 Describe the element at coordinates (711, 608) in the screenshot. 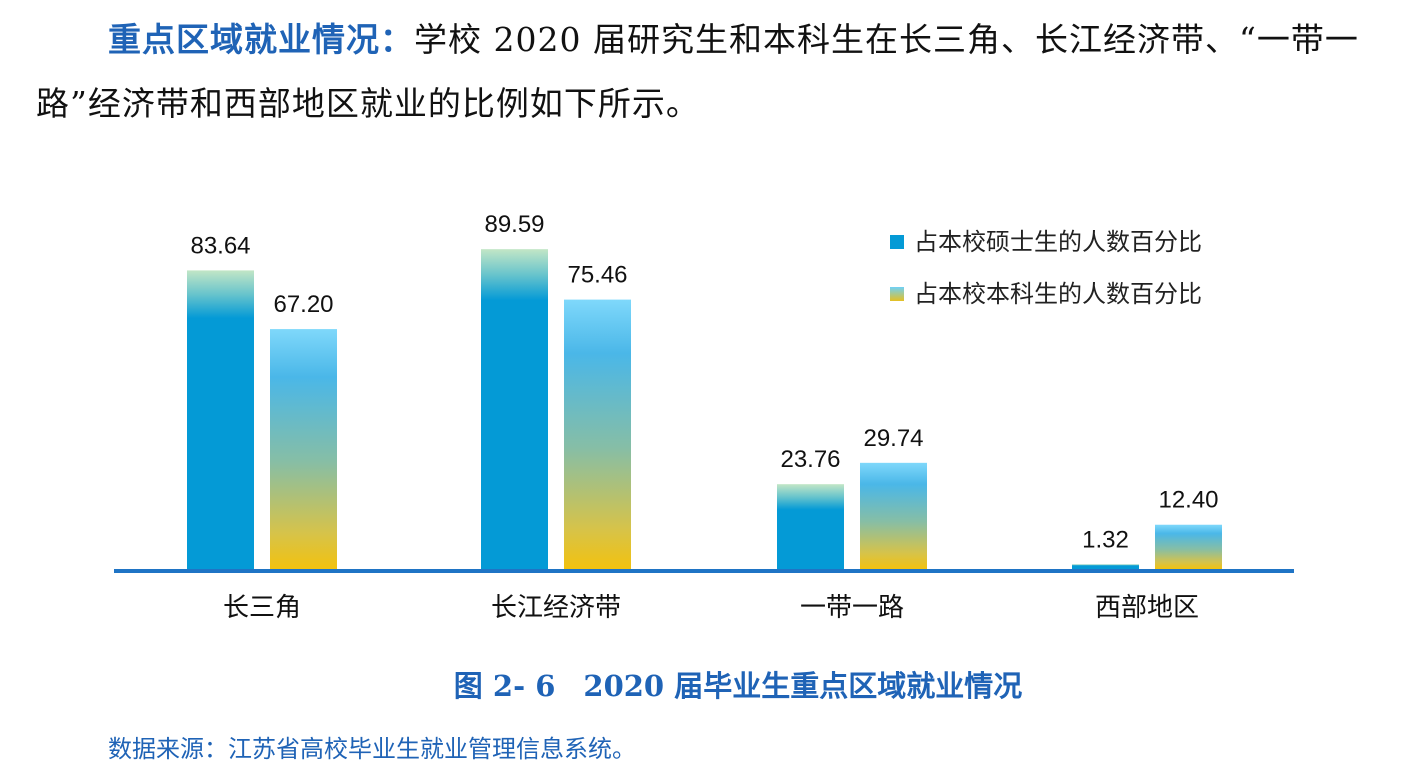

I see `x-tick-labels: 长三角 长江经济带 一带一路 西部地区` at that location.